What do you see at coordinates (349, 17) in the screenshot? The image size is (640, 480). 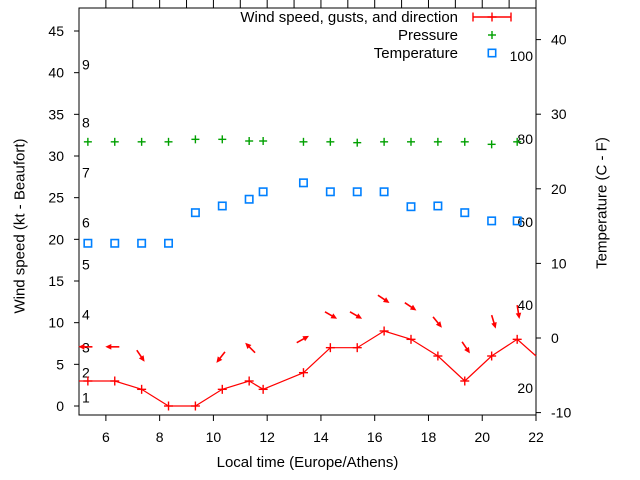 I see `legend-label: Wind speed, gusts, and direction` at bounding box center [349, 17].